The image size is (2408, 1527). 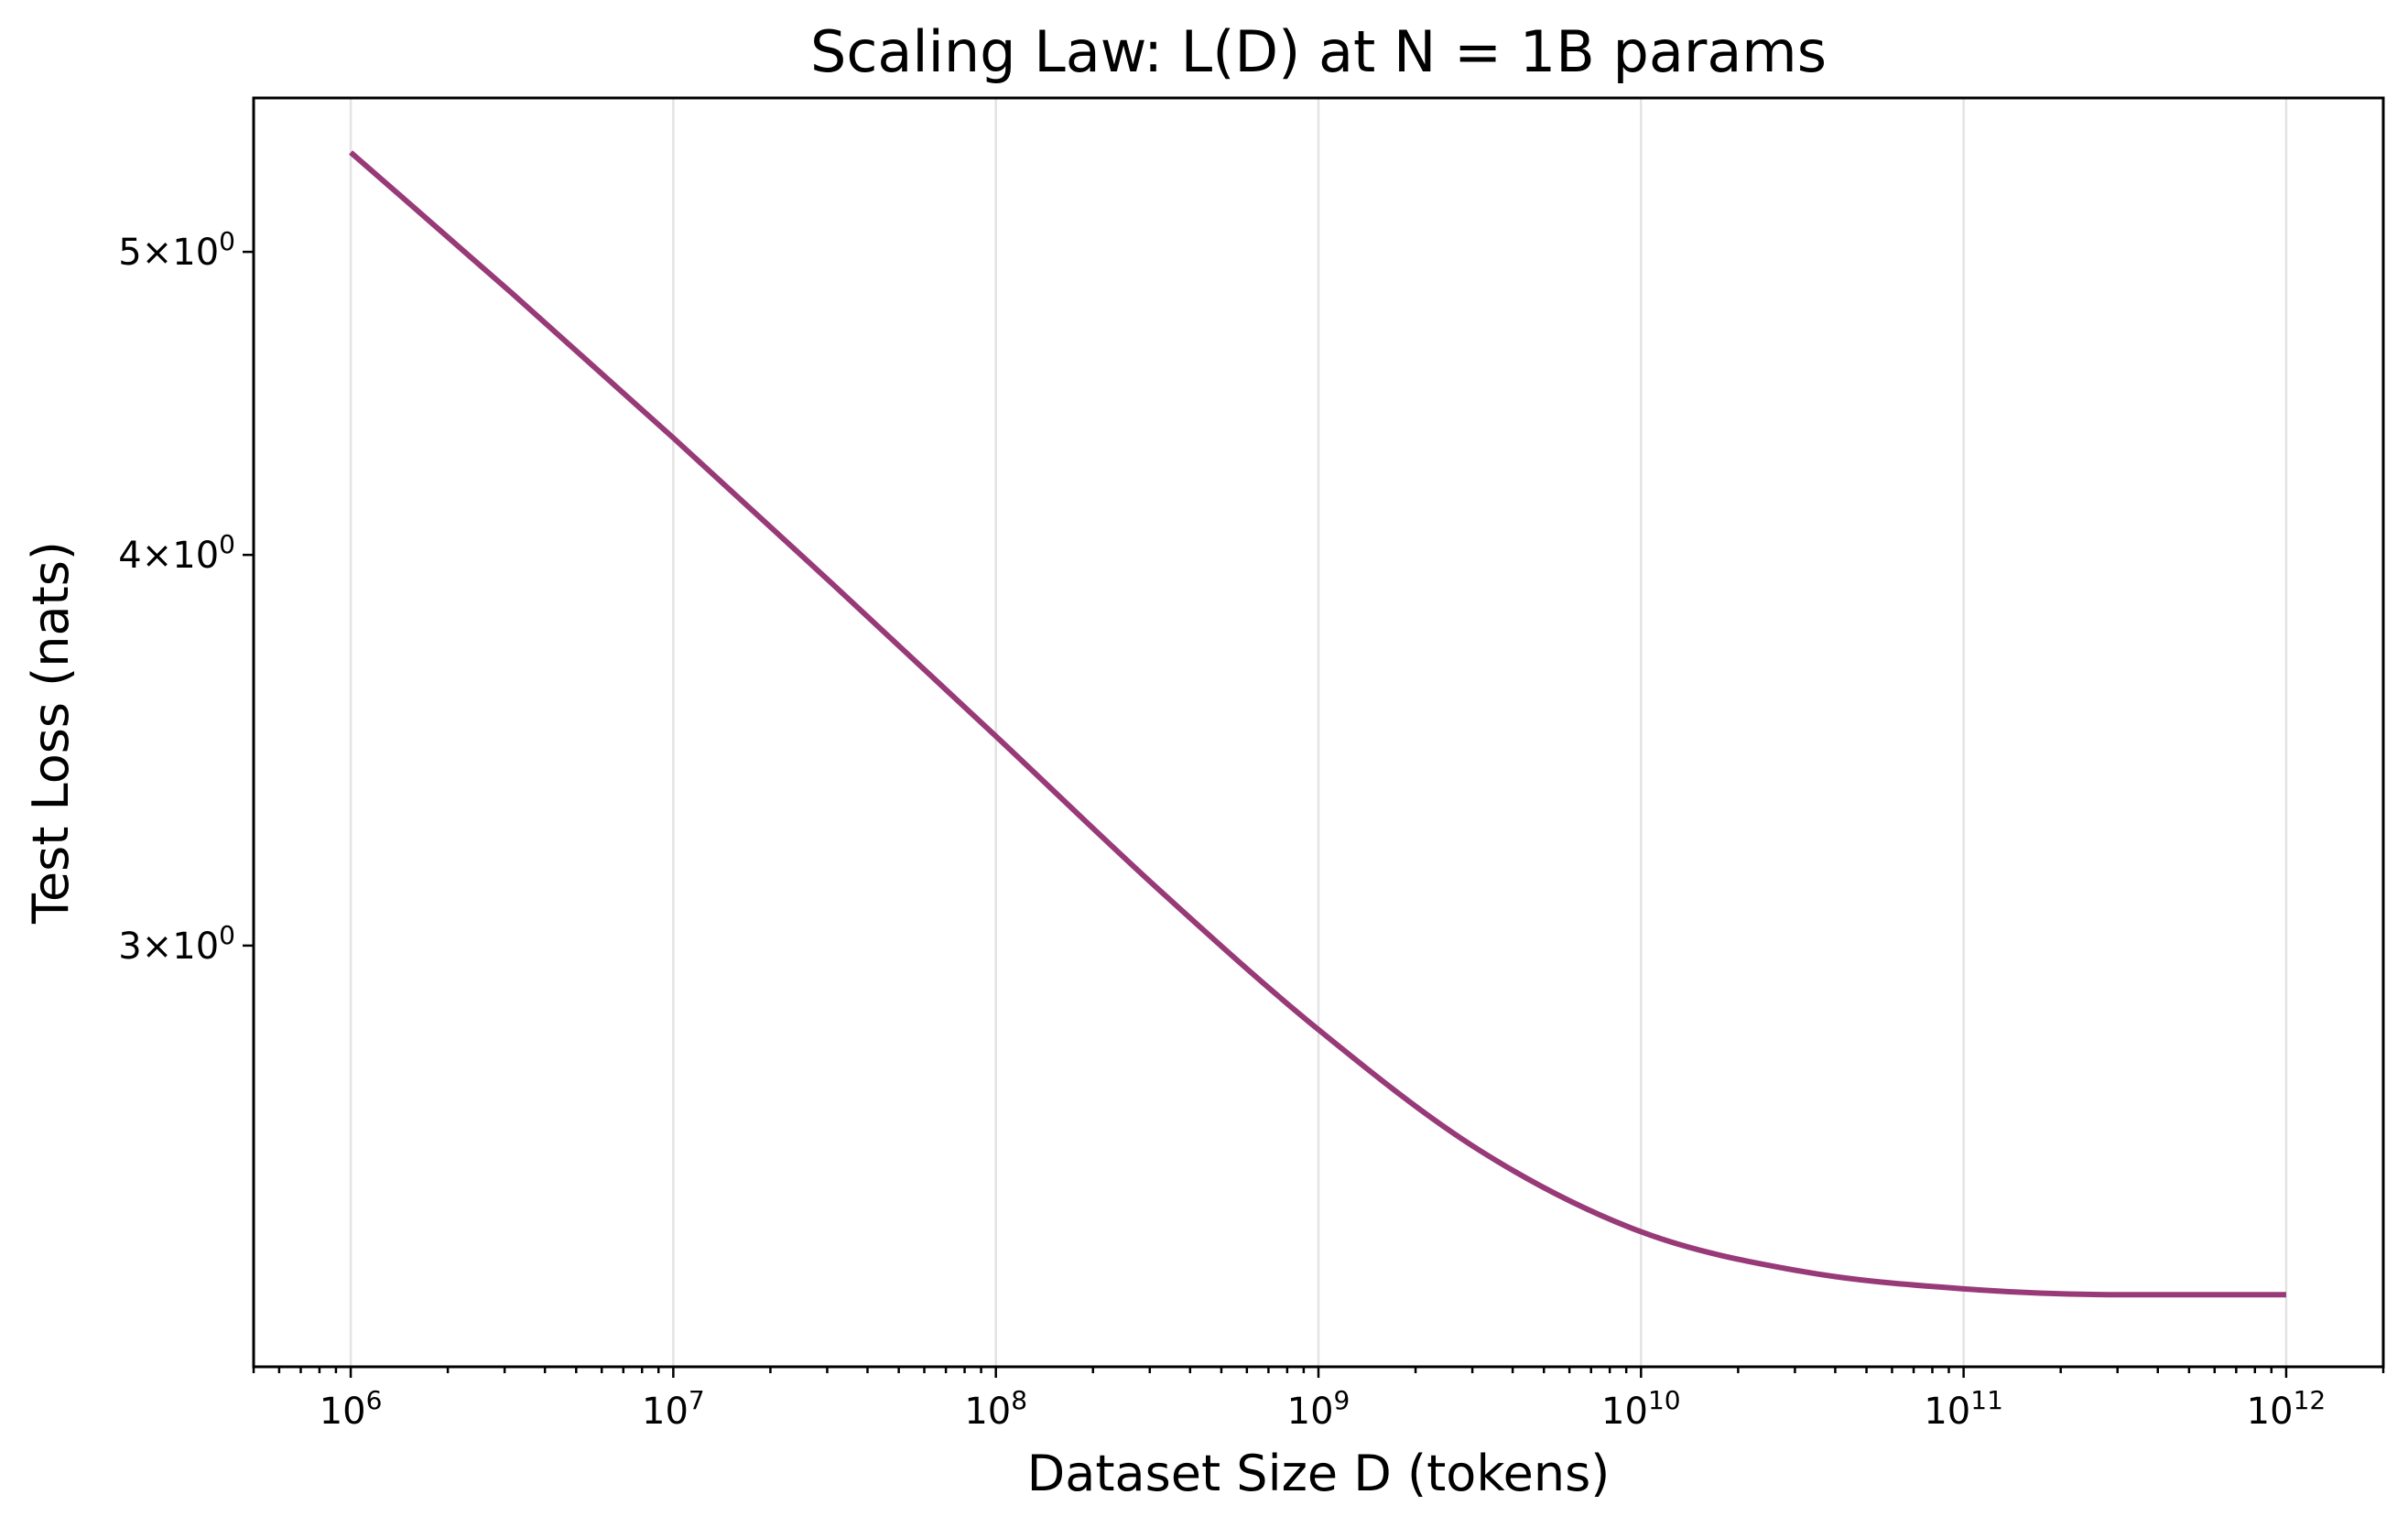 I want to click on x-tick-label: 10¹², so click(x=2287, y=1409).